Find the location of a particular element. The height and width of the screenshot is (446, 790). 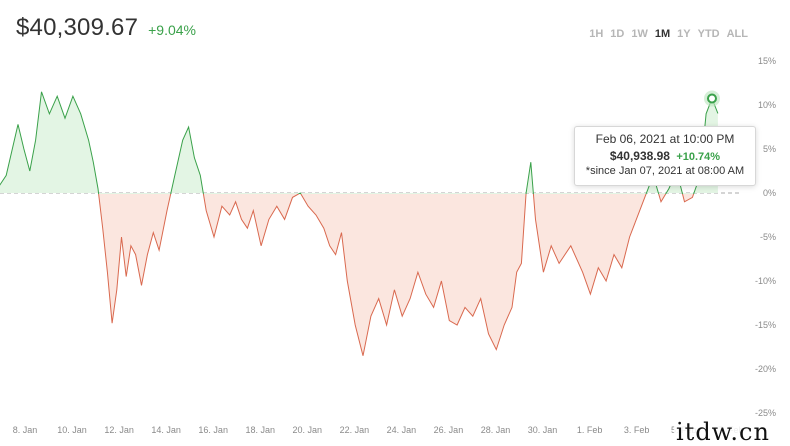

y-tick-label: -15% is located at coordinates (765, 325).